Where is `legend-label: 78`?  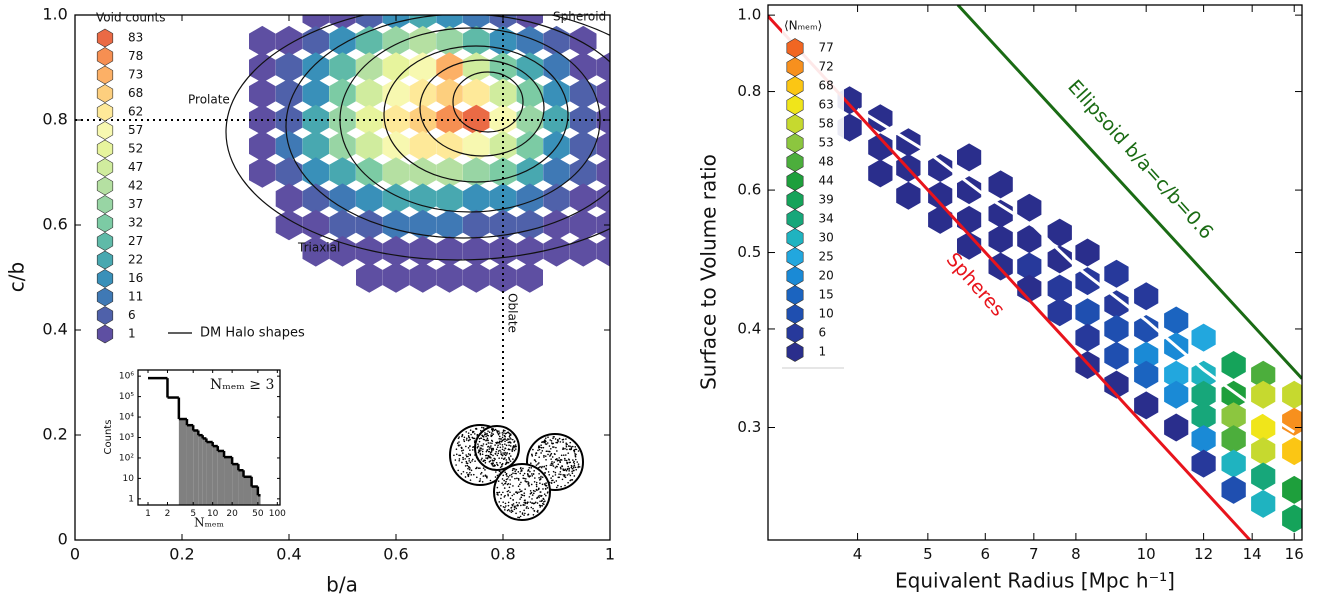 legend-label: 78 is located at coordinates (135, 56).